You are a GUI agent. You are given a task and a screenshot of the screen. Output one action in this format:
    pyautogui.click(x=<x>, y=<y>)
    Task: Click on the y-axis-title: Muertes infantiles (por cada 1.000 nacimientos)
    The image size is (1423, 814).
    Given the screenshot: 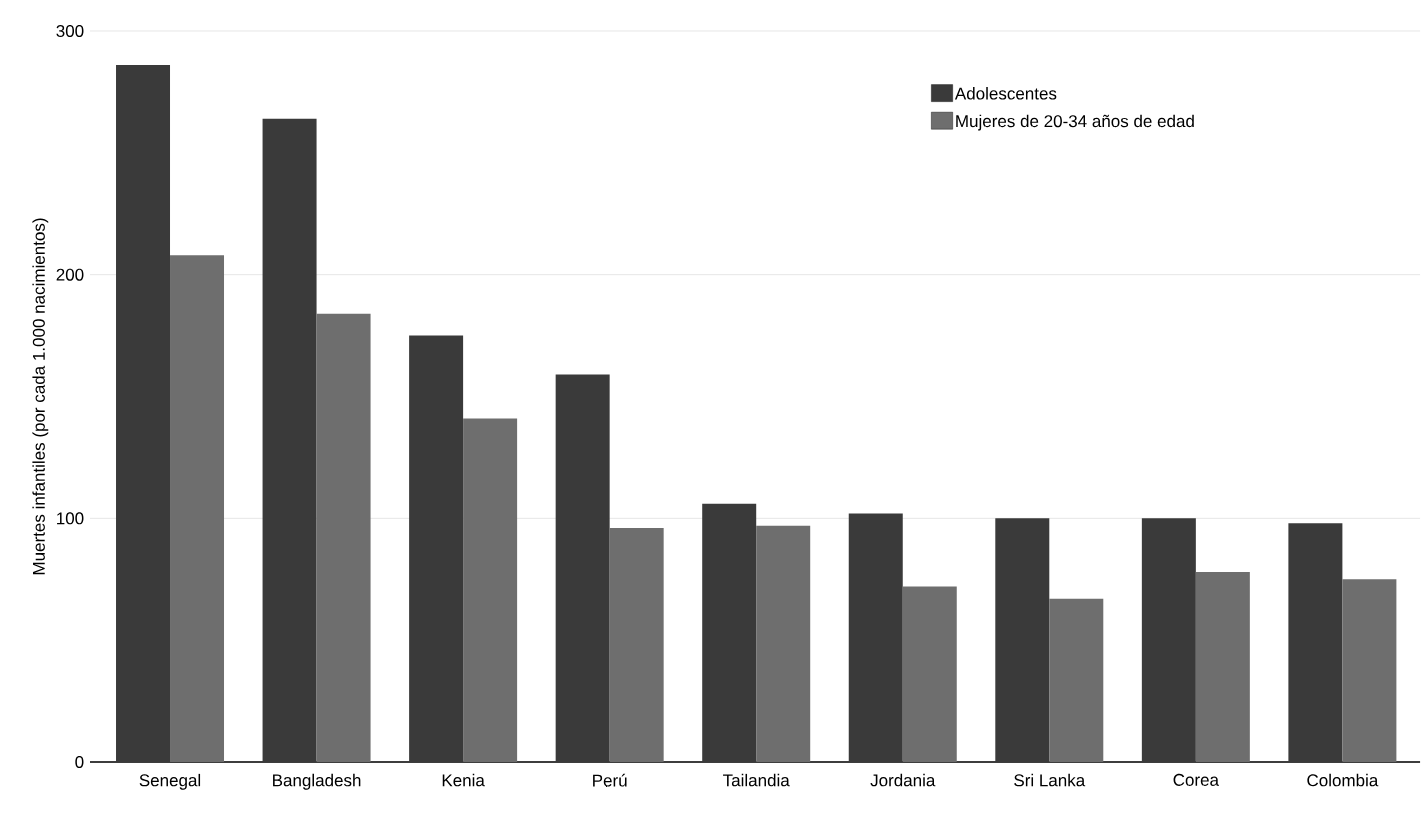 What is the action you would take?
    pyautogui.click(x=40, y=396)
    